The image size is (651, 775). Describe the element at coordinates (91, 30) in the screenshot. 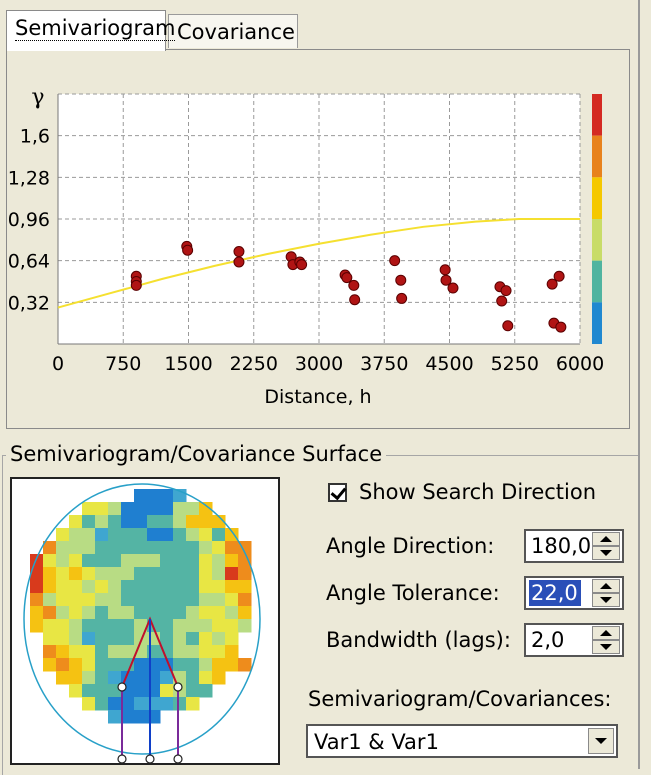

I see `tab-semivariogram: Semivariogram` at that location.